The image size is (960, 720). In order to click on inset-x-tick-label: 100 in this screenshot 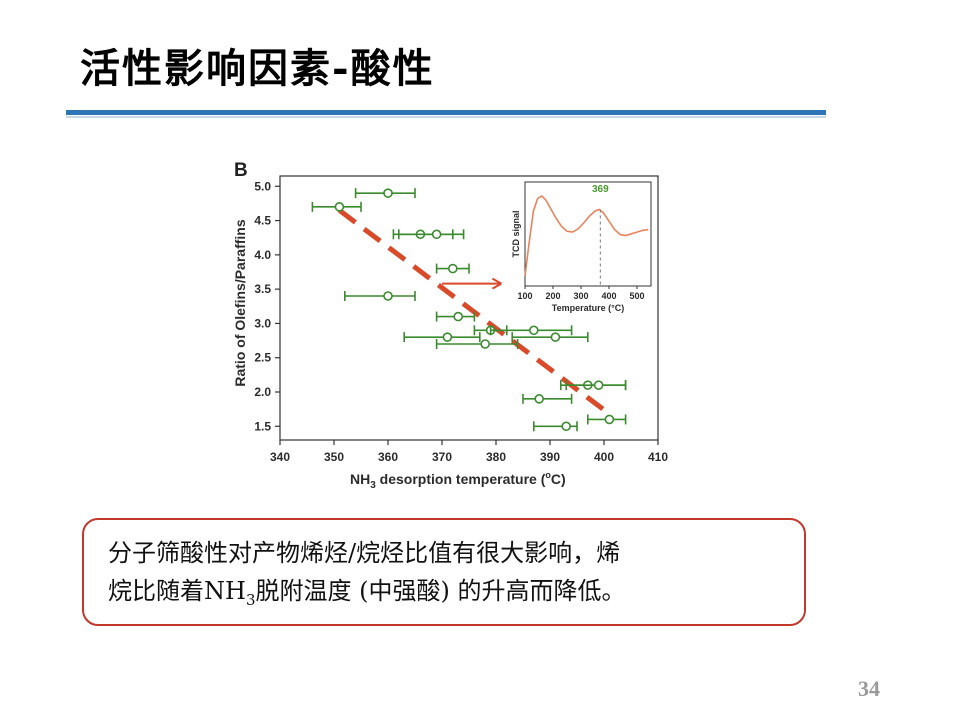, I will do `click(524, 296)`.